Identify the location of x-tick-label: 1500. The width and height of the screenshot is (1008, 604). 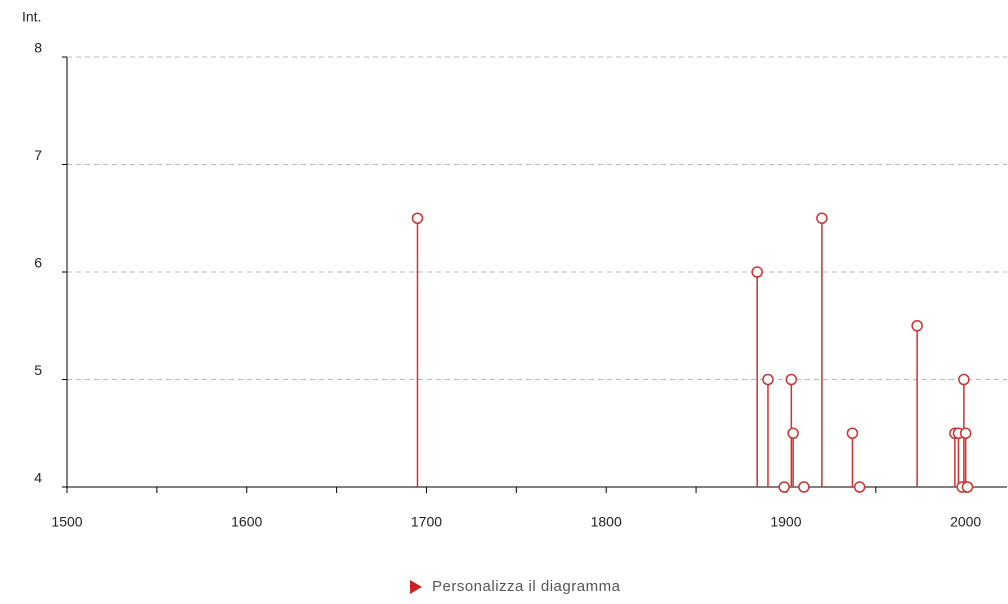
(66, 522).